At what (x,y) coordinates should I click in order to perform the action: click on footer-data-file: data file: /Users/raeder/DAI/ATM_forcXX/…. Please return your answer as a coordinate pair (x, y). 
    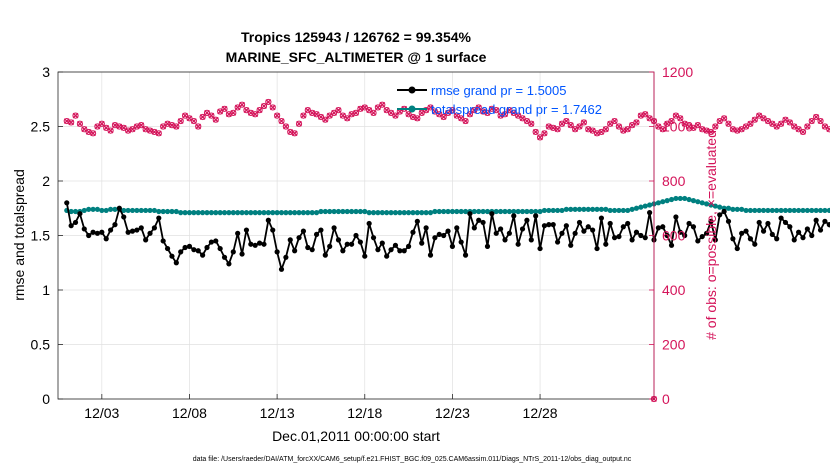
    Looking at the image, I should click on (412, 459).